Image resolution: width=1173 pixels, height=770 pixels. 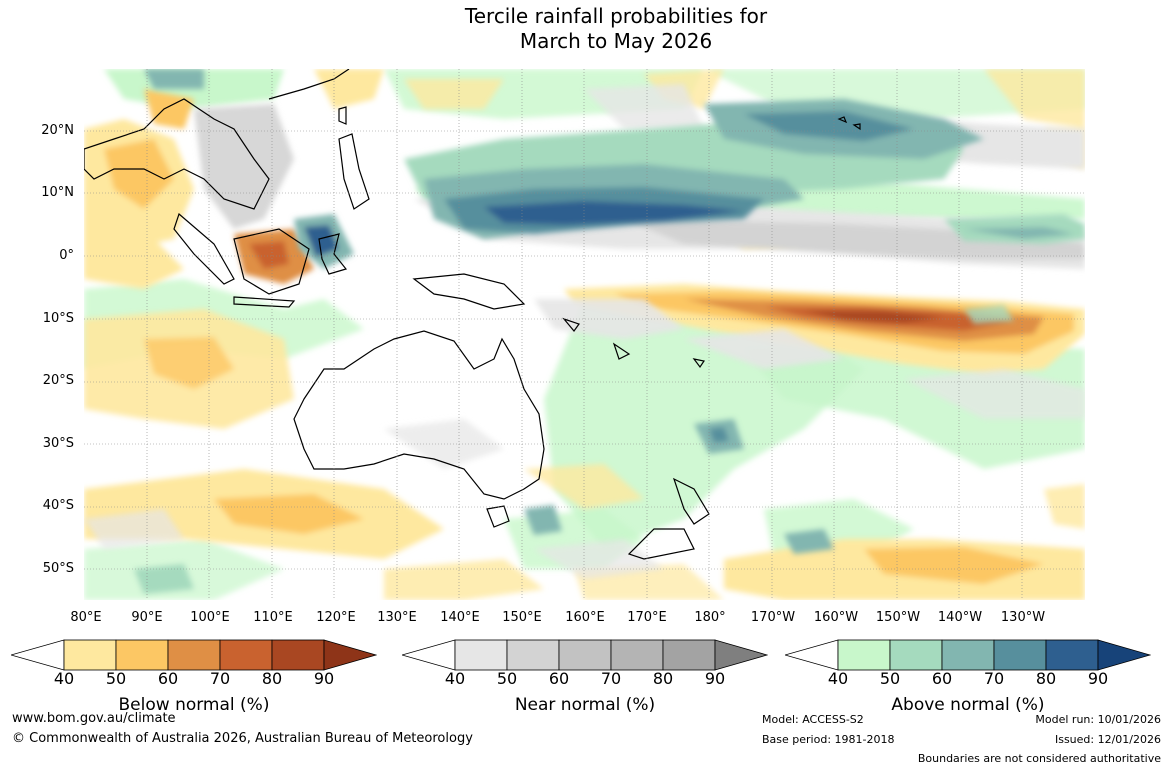 What do you see at coordinates (663, 678) in the screenshot?
I see `near-tick-80: 80` at bounding box center [663, 678].